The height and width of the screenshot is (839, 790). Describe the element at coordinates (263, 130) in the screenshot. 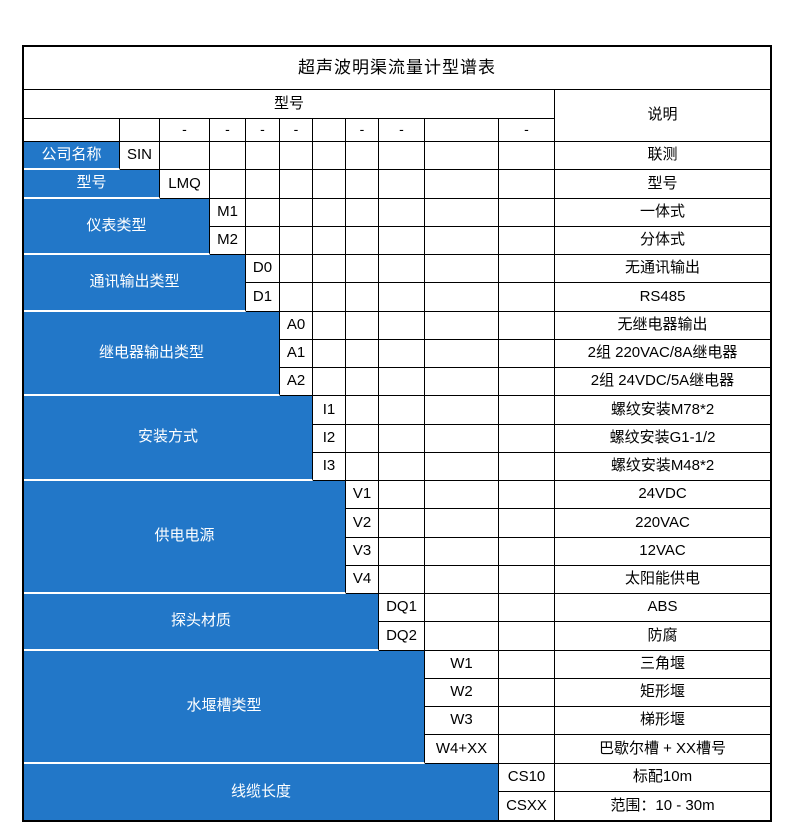

I see `dash-cell-d: -` at that location.